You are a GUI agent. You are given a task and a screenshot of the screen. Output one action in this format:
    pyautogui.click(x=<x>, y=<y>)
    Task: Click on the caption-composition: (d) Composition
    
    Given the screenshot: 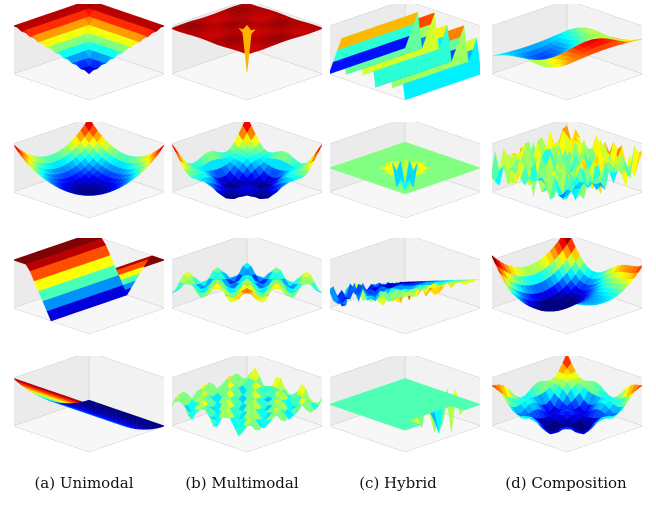 What is the action you would take?
    pyautogui.click(x=566, y=483)
    